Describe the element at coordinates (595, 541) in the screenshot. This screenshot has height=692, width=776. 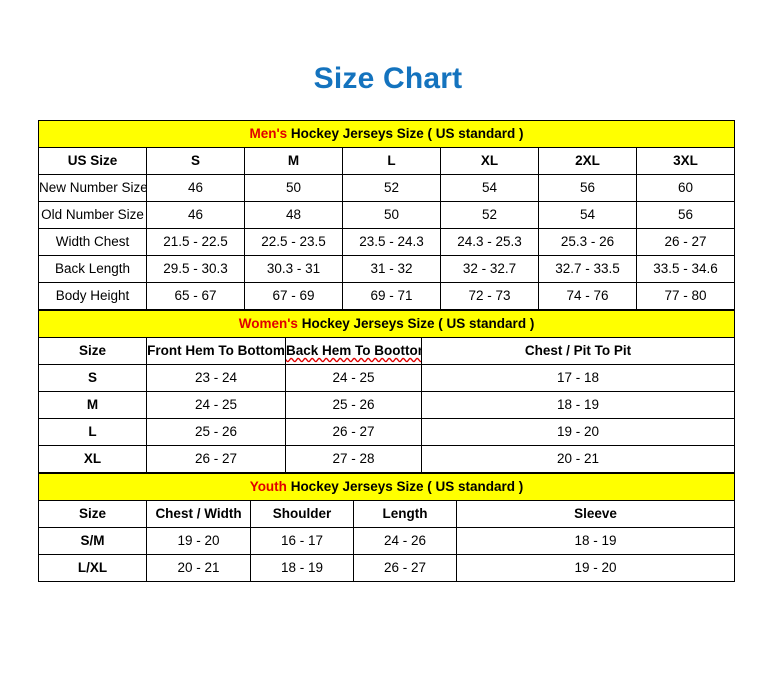
I see `youth-cell-0-3: 18 - 19` at that location.